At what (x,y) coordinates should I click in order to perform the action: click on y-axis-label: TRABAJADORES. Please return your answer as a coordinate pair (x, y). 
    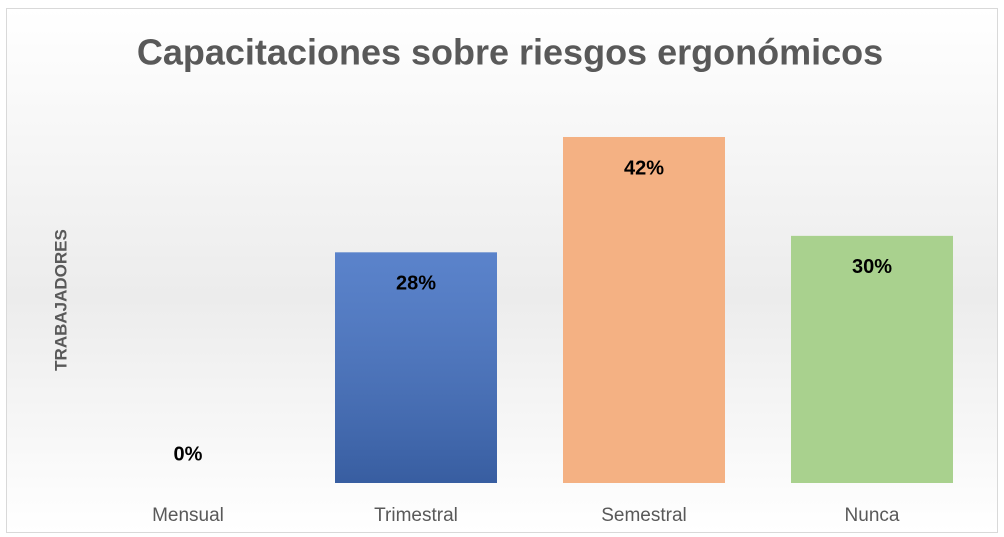
    Looking at the image, I should click on (60, 300).